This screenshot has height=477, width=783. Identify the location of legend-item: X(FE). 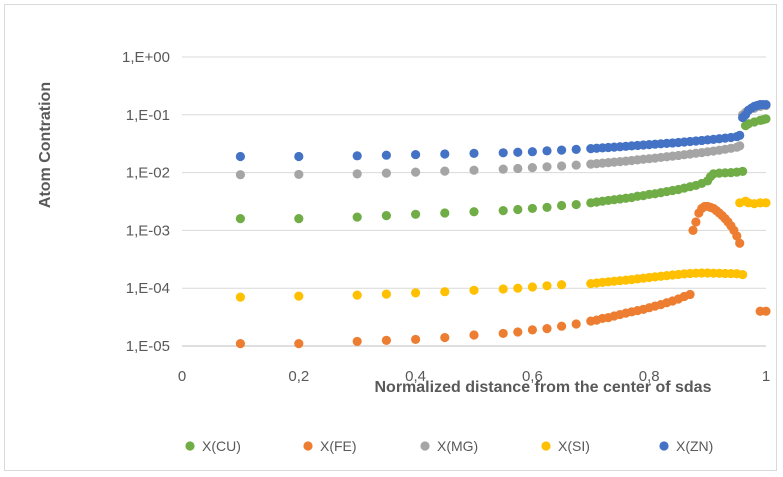
(330, 446).